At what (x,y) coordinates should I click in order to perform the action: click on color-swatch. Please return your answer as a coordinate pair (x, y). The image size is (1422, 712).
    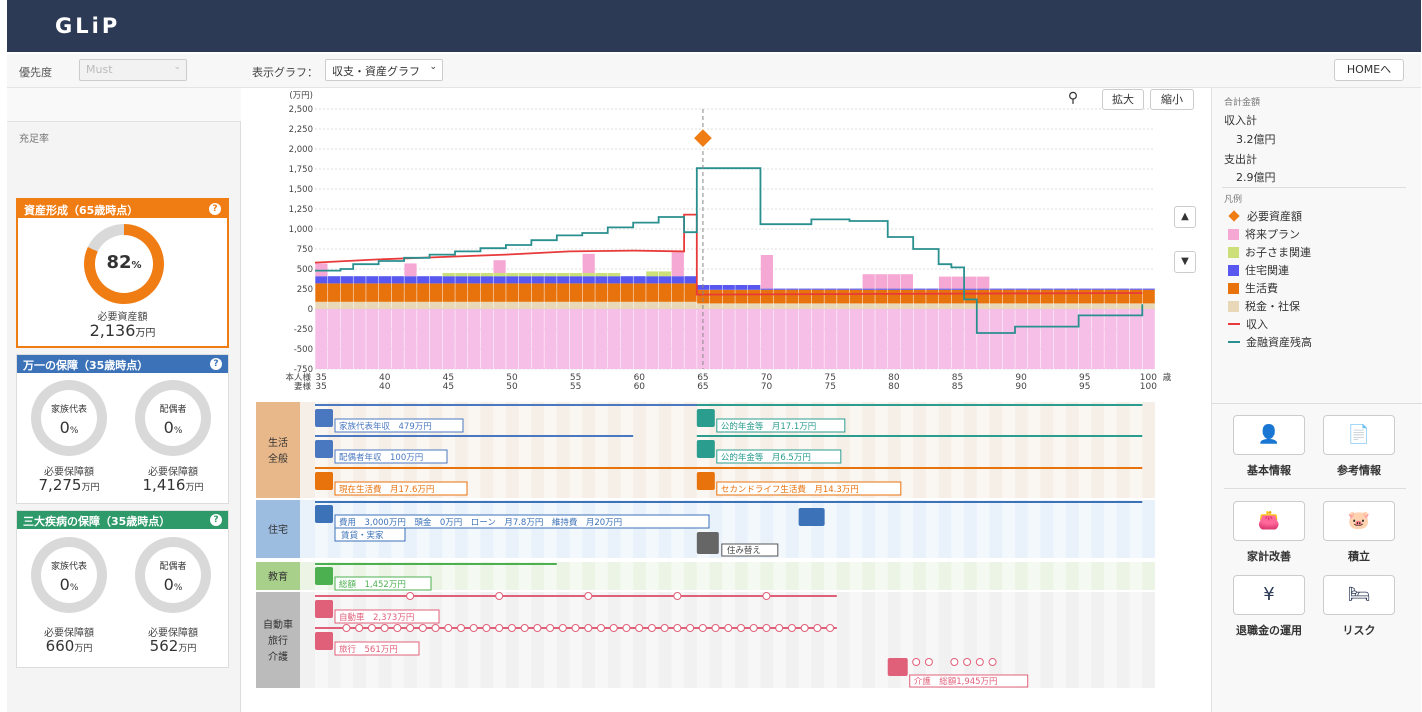
    Looking at the image, I should click on (1233, 306).